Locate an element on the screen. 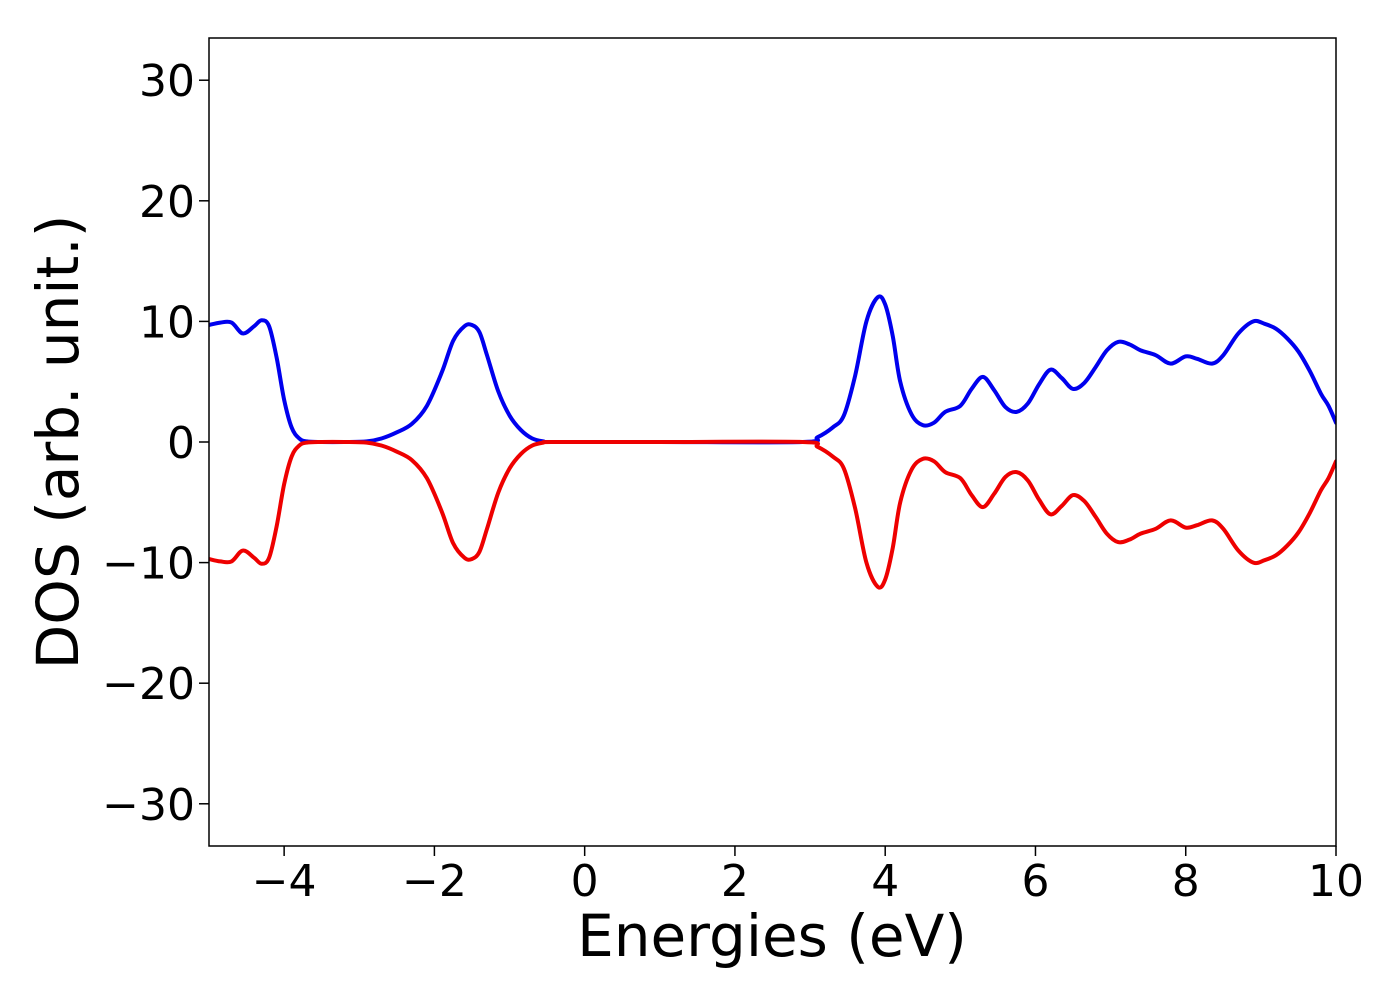  x-tick-label: −4 is located at coordinates (284, 881).